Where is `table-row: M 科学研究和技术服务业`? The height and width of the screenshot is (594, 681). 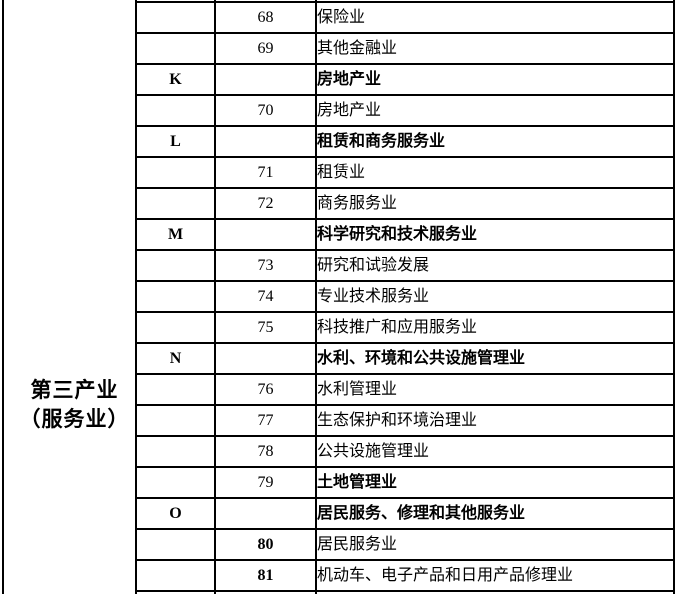
table-row: M 科学研究和技术服务业 is located at coordinates (406, 235).